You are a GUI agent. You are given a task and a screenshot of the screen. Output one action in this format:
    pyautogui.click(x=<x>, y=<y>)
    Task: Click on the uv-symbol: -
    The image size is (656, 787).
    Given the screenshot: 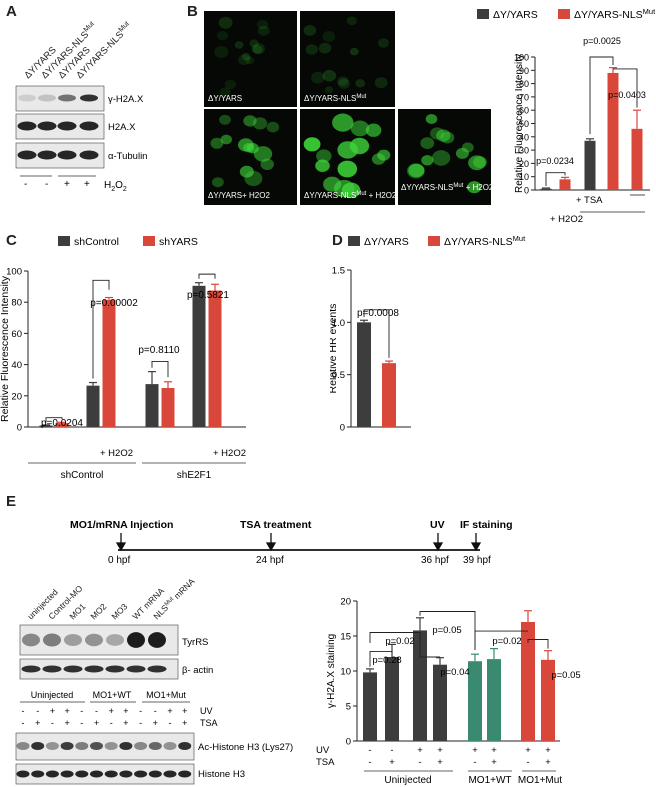 What is the action you would take?
    pyautogui.click(x=81, y=711)
    